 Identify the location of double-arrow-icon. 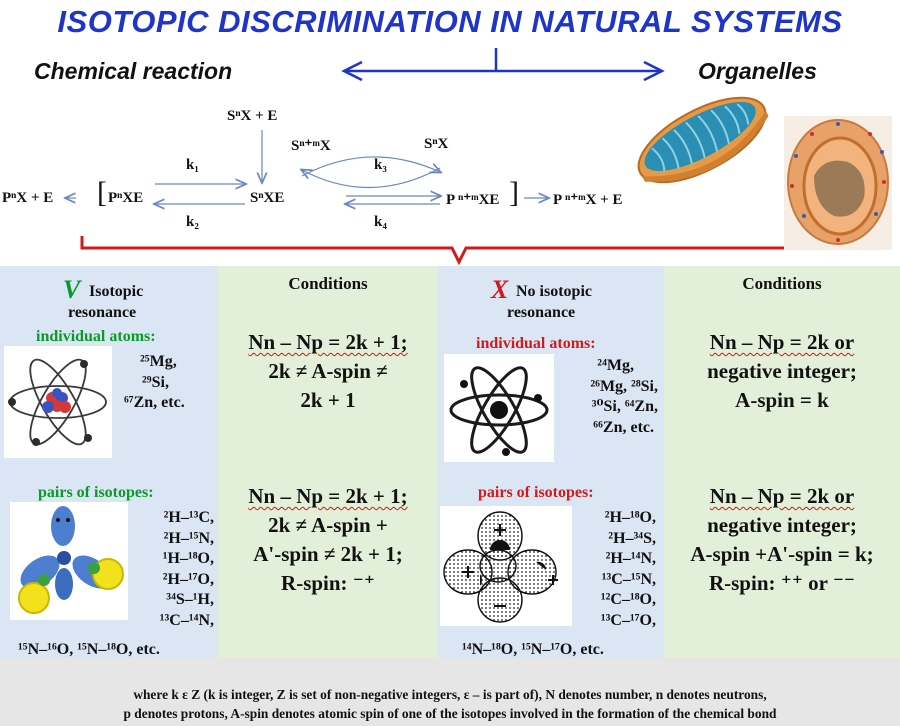
(503, 65).